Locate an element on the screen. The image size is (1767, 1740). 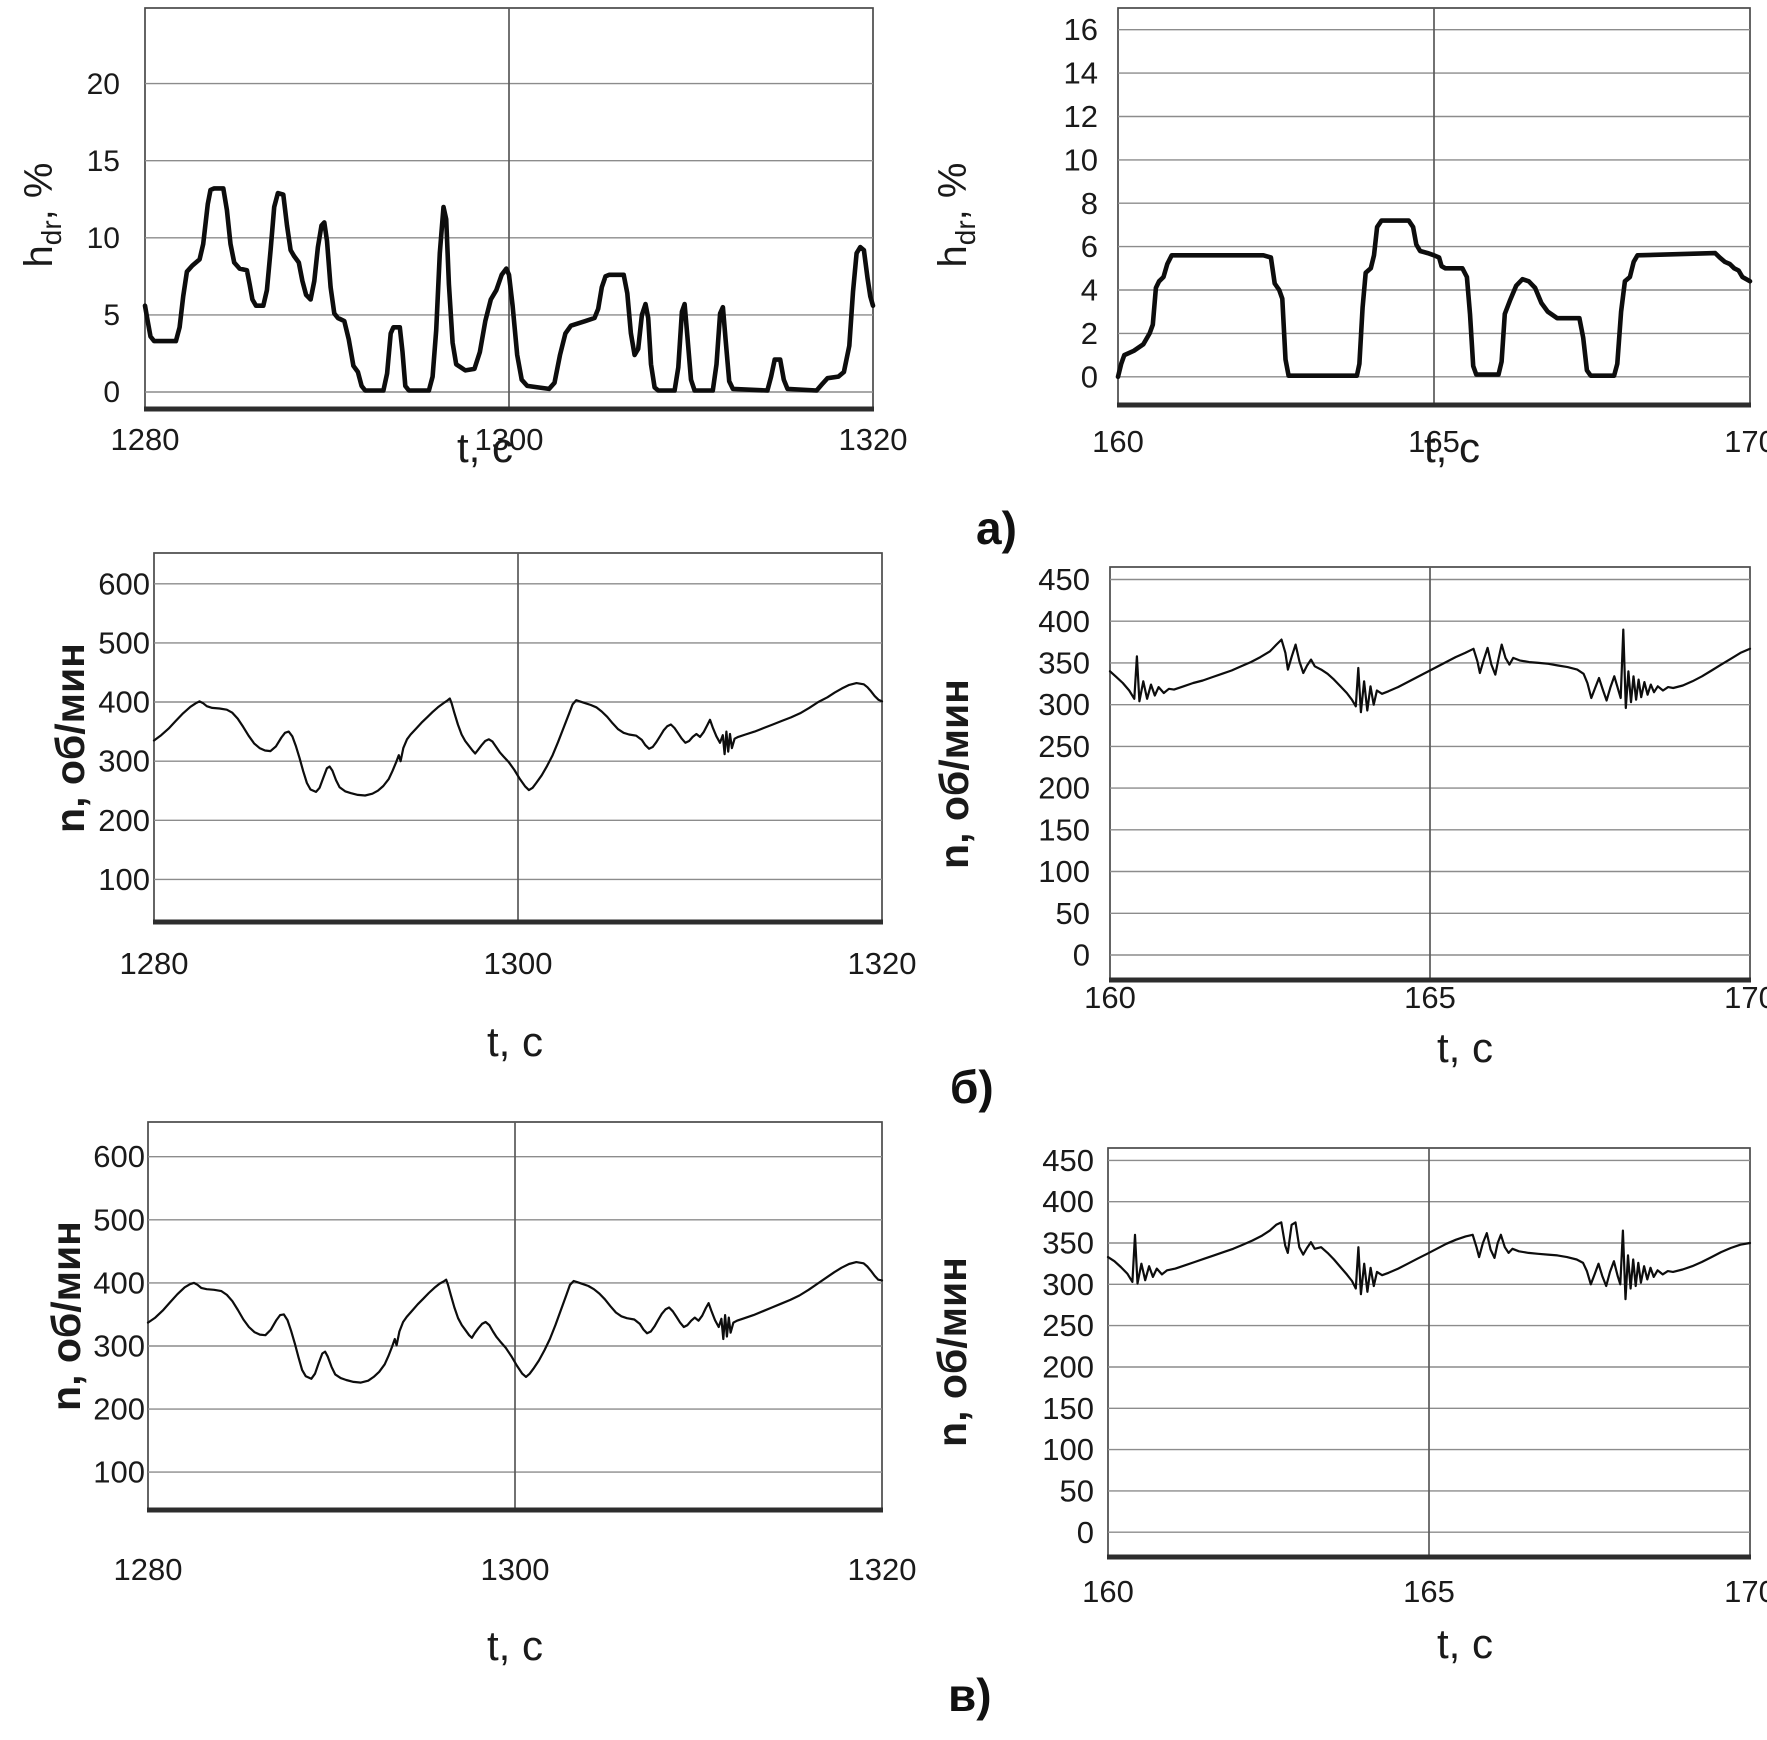
y-tick-label: 20 is located at coordinates (103, 84).